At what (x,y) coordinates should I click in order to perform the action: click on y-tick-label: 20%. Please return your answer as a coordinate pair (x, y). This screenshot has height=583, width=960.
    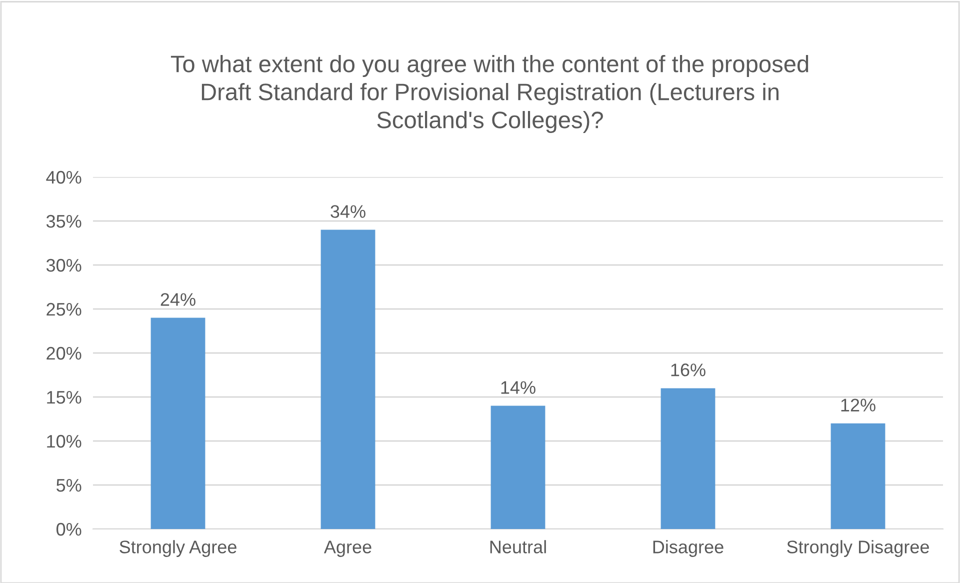
    Looking at the image, I should click on (64, 353).